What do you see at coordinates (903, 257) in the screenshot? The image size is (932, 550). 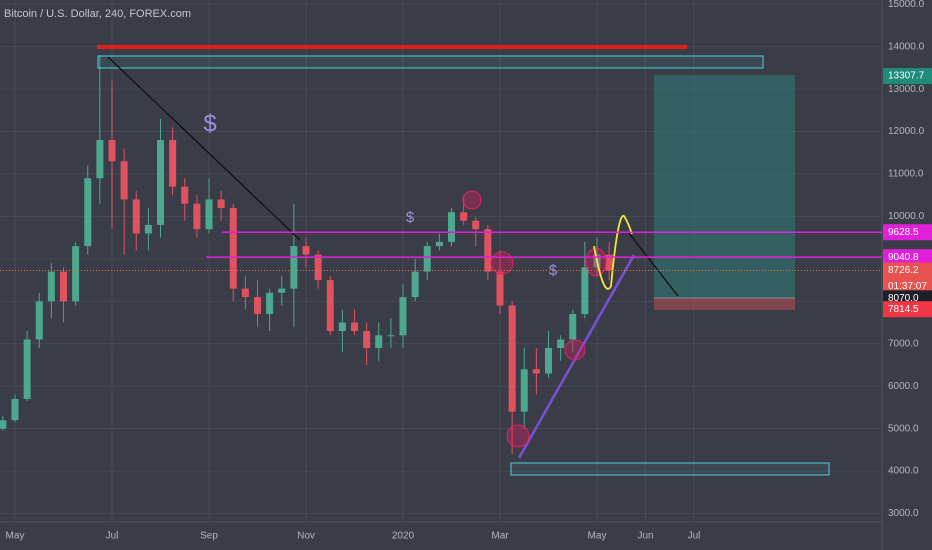 I see `price-label: 9040.8` at bounding box center [903, 257].